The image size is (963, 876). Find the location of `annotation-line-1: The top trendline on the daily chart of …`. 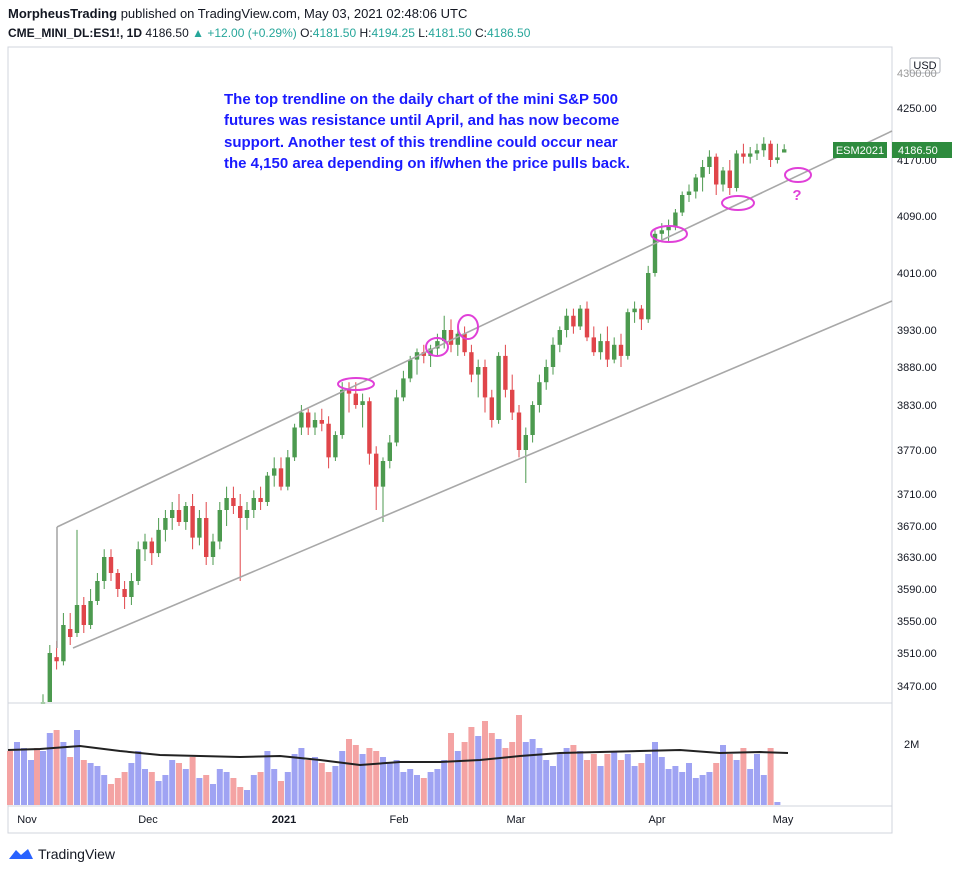

annotation-line-1: The top trendline on the daily chart of … is located at coordinates (421, 99).